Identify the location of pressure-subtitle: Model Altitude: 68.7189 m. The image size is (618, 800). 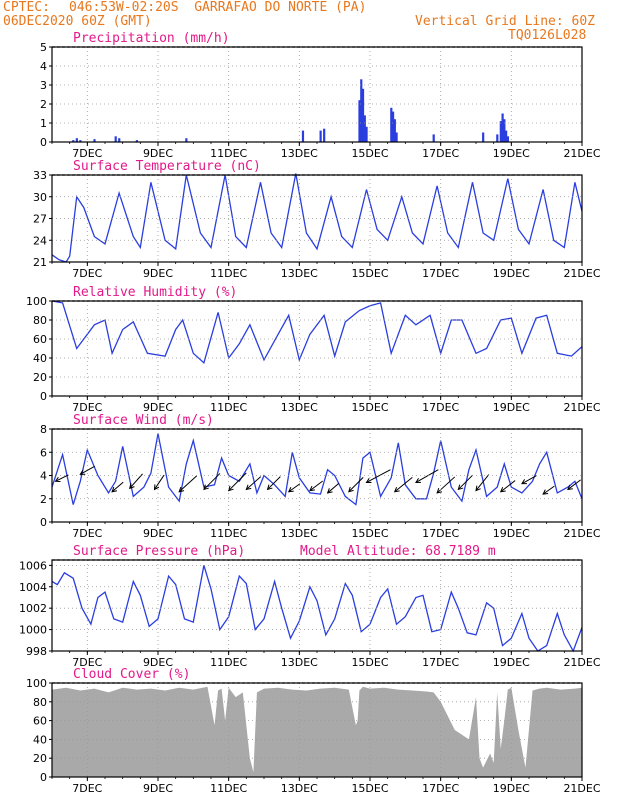
(398, 551).